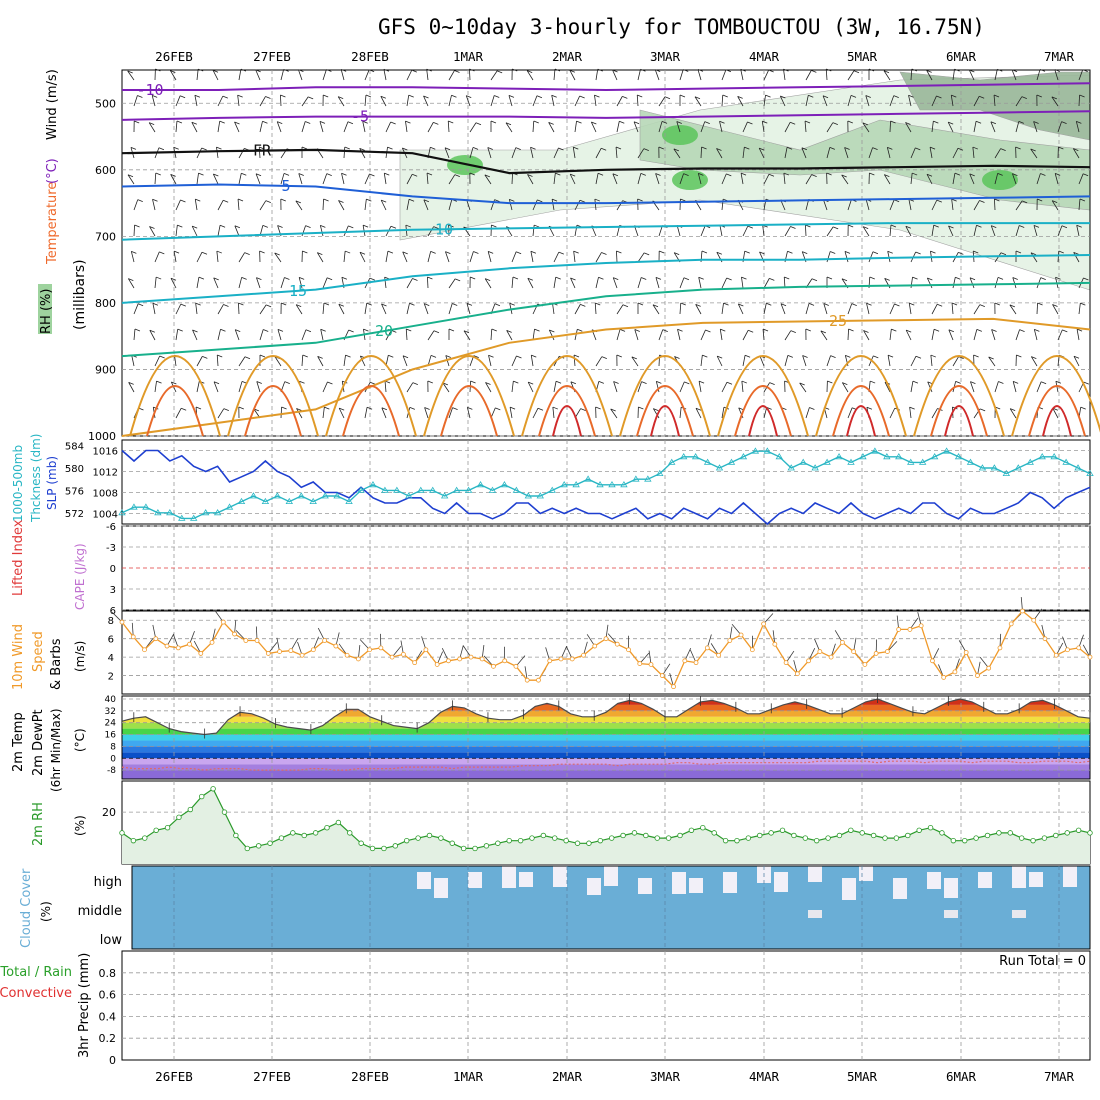  What do you see at coordinates (272, 56) in the screenshot?
I see `top-date-label: 27FEB` at bounding box center [272, 56].